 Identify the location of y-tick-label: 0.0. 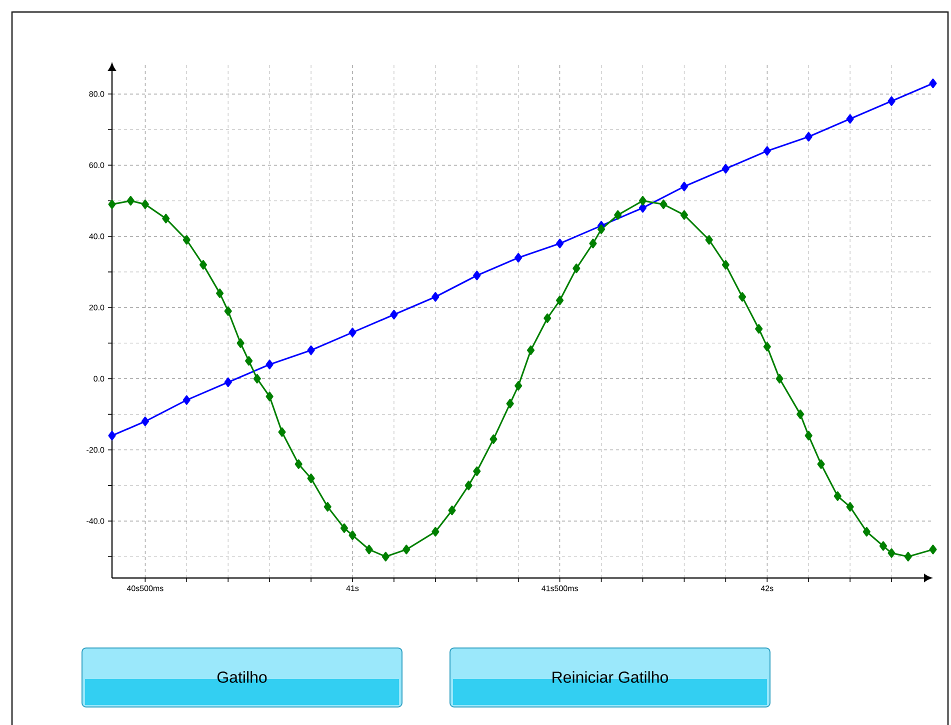
(99, 379).